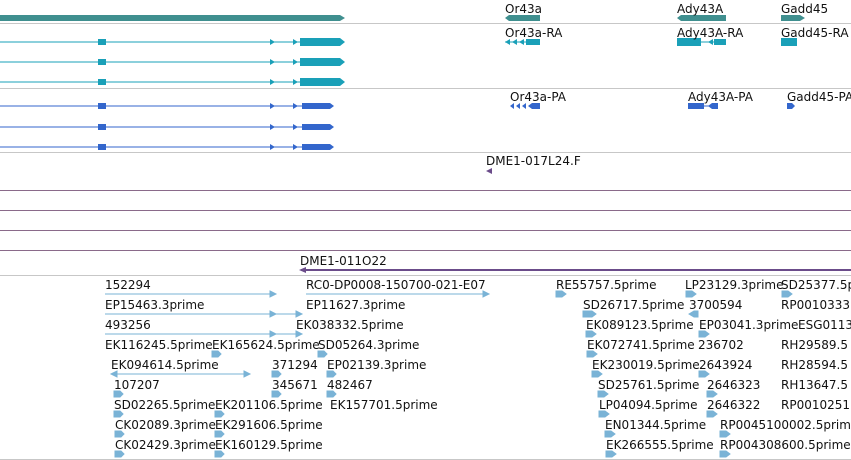  What do you see at coordinates (824, 325) in the screenshot?
I see `ests-label: ESG0113` at bounding box center [824, 325].